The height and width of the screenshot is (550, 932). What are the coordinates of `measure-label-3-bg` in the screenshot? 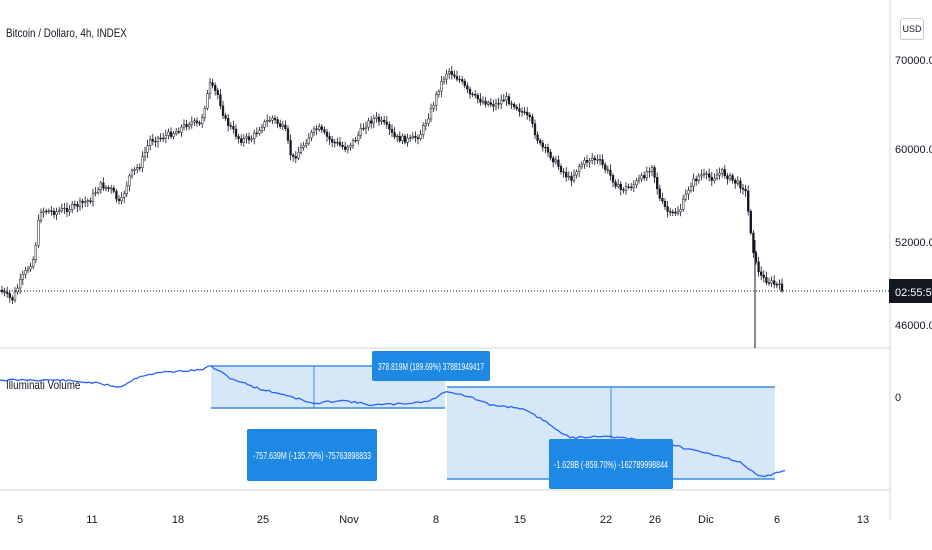 It's located at (611, 464).